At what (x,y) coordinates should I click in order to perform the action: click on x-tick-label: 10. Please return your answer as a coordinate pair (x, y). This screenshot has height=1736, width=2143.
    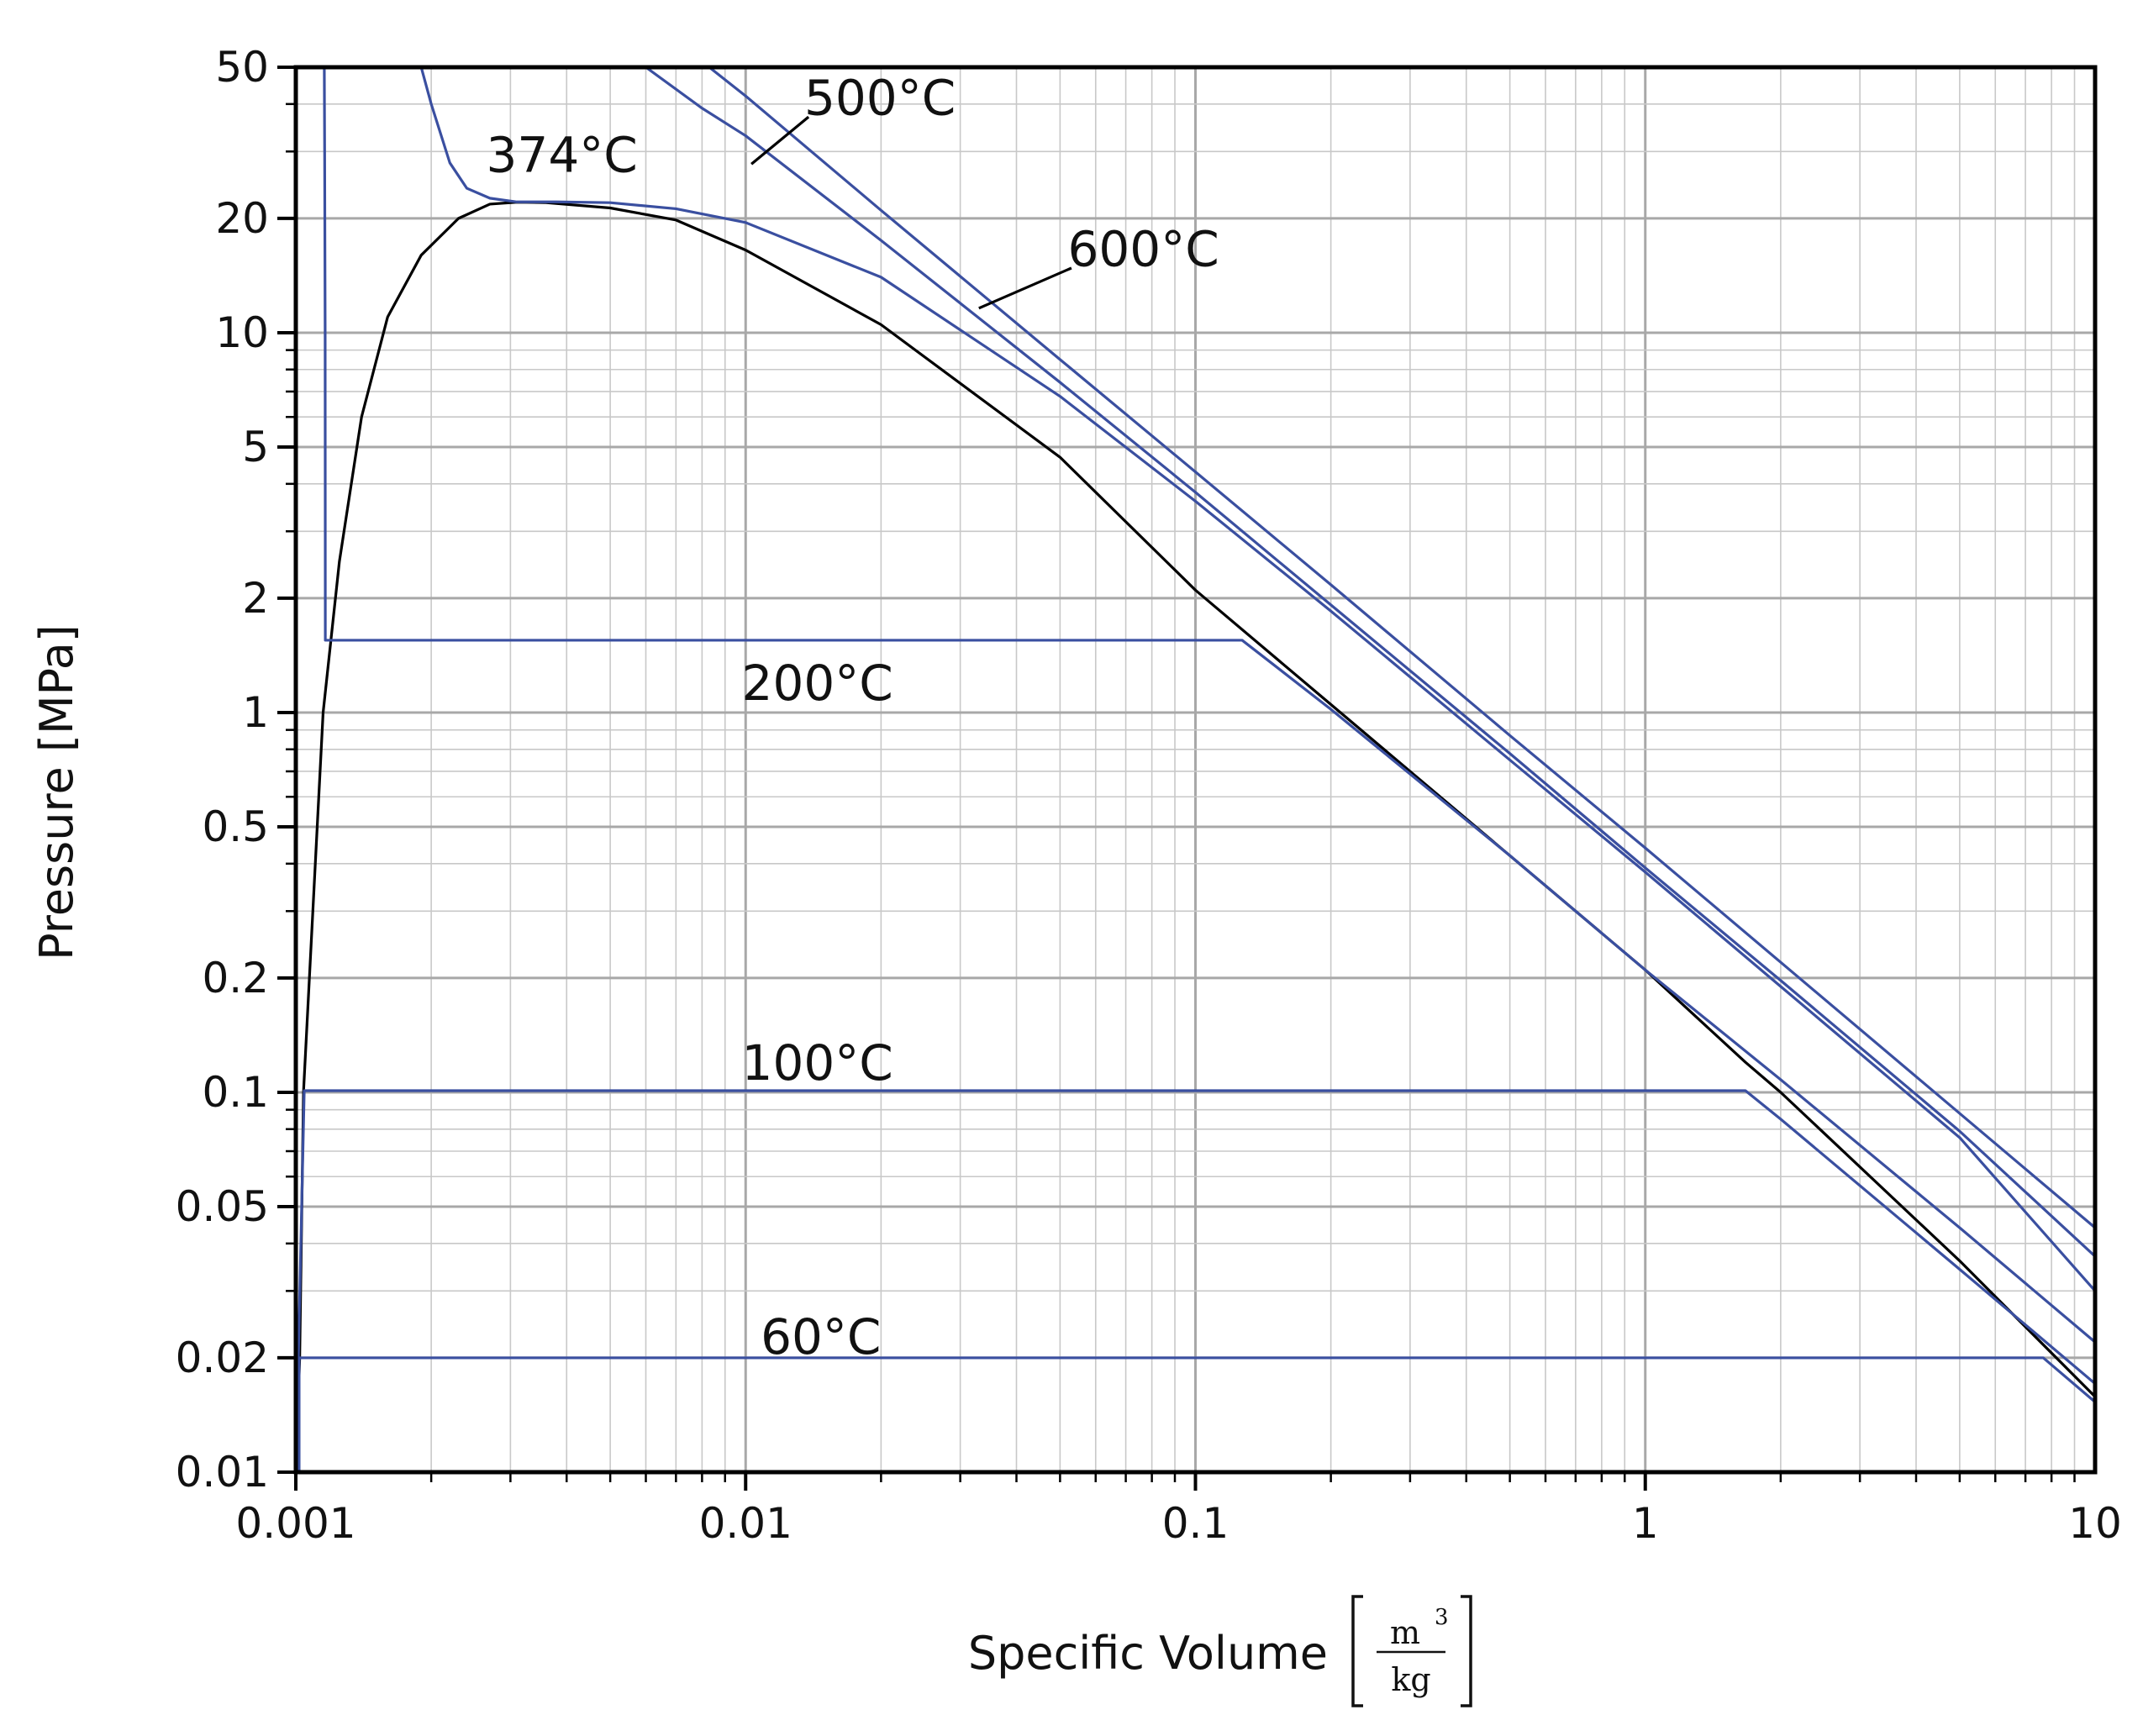
    Looking at the image, I should click on (2095, 1523).